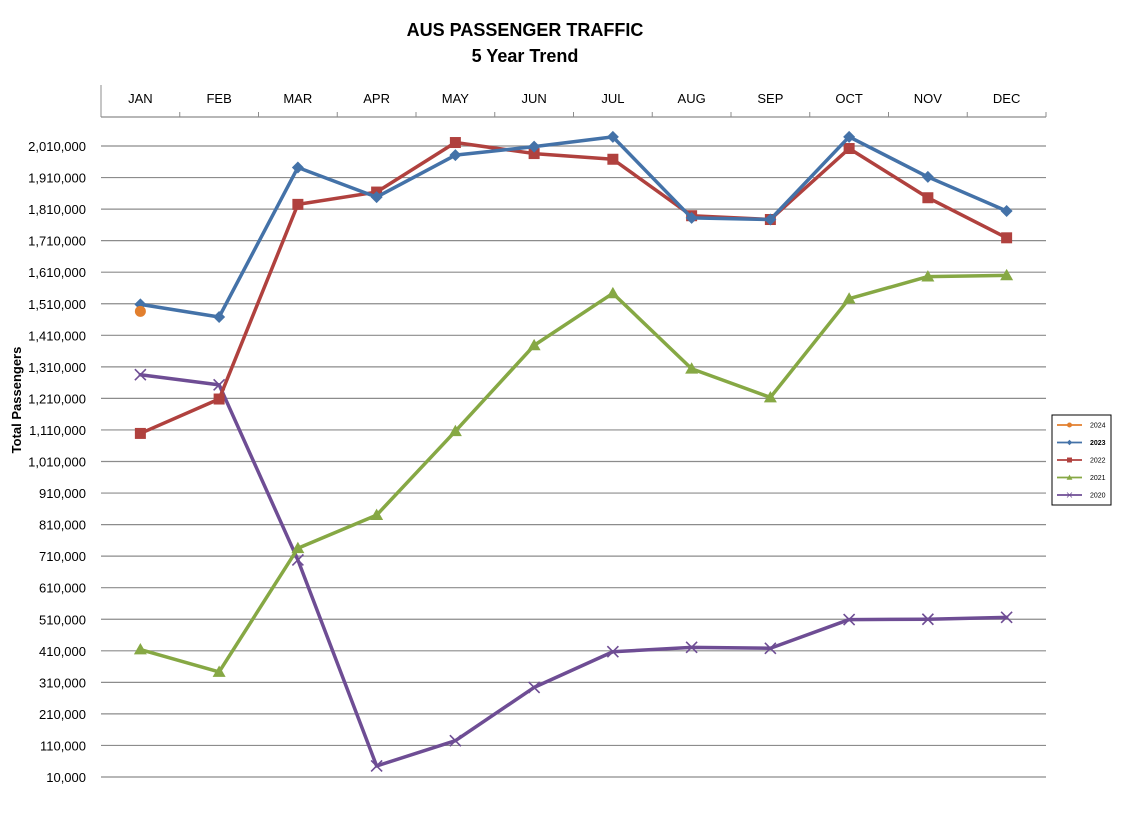 The image size is (1127, 837). What do you see at coordinates (57, 178) in the screenshot?
I see `y-tick-label: 1,910,000` at bounding box center [57, 178].